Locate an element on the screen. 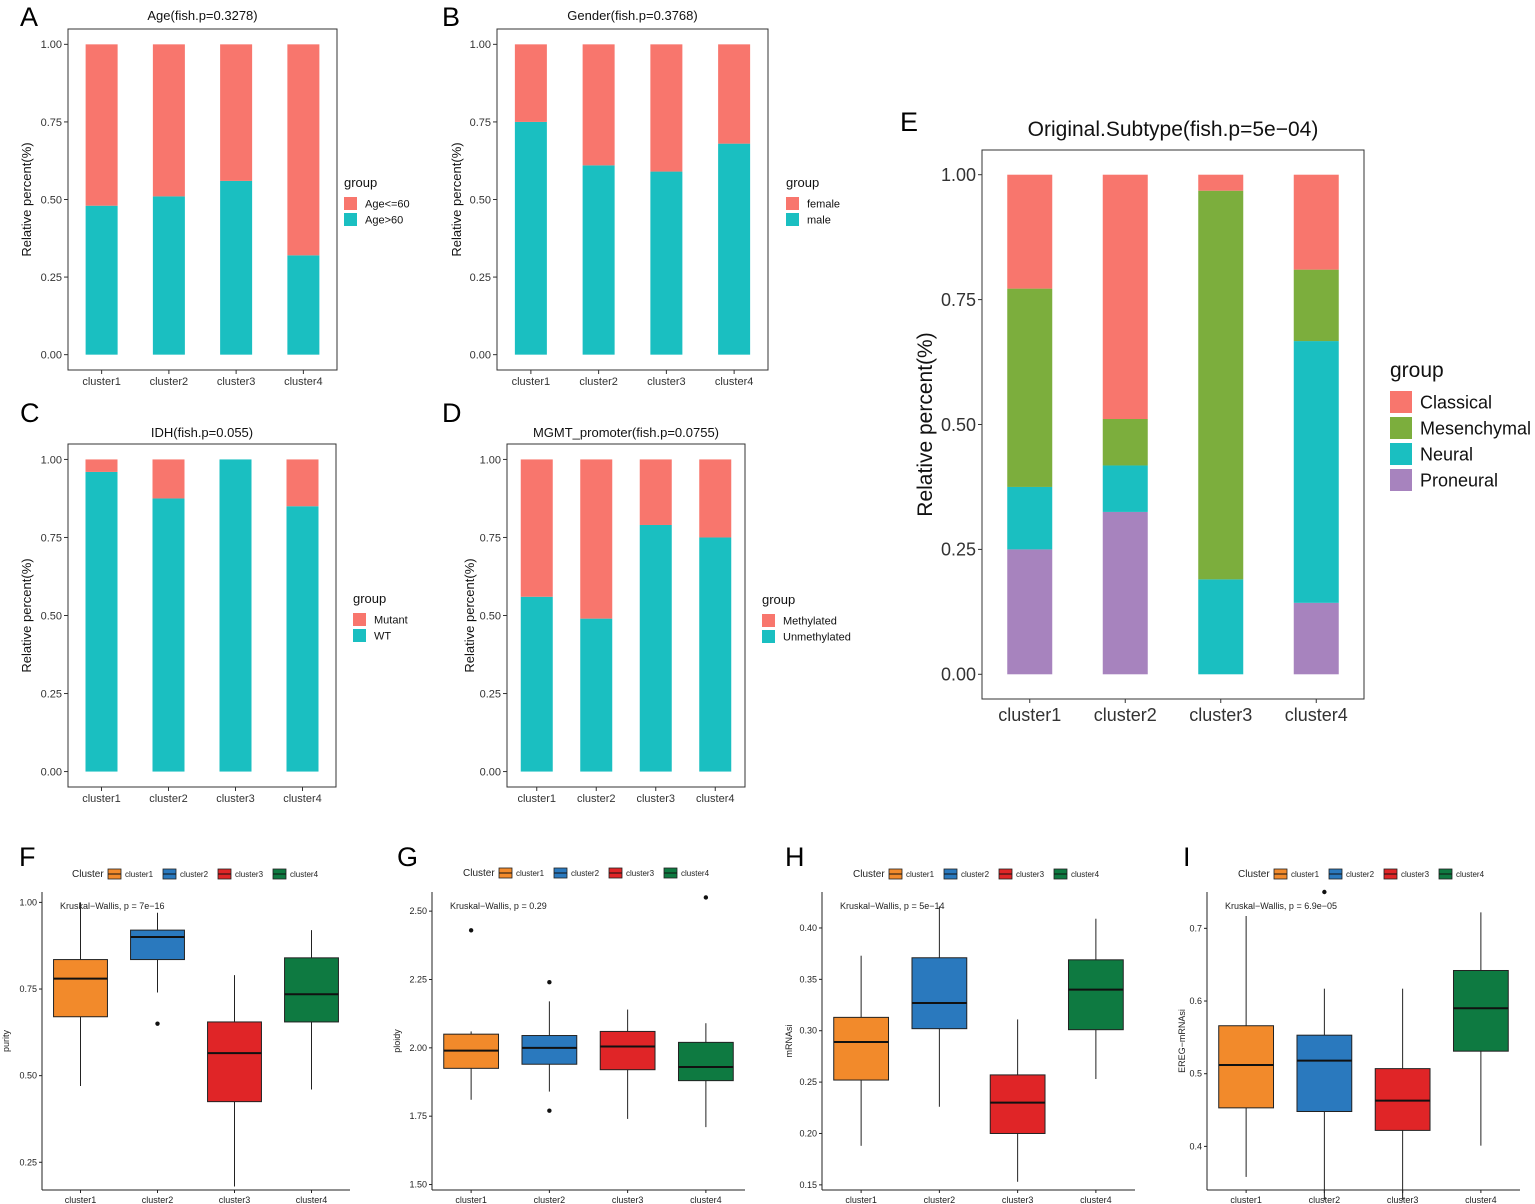  panel-i-box-cluster2 is located at coordinates (1324, 1073).